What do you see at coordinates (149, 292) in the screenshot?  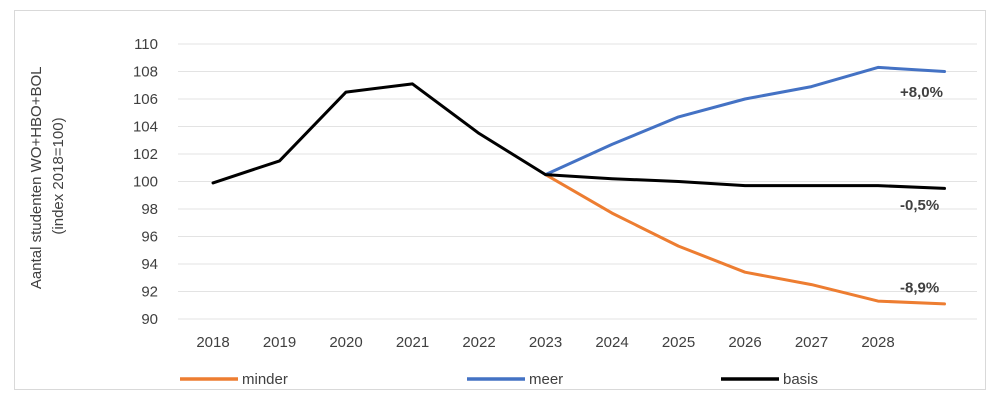 I see `y-tick-label: 92` at bounding box center [149, 292].